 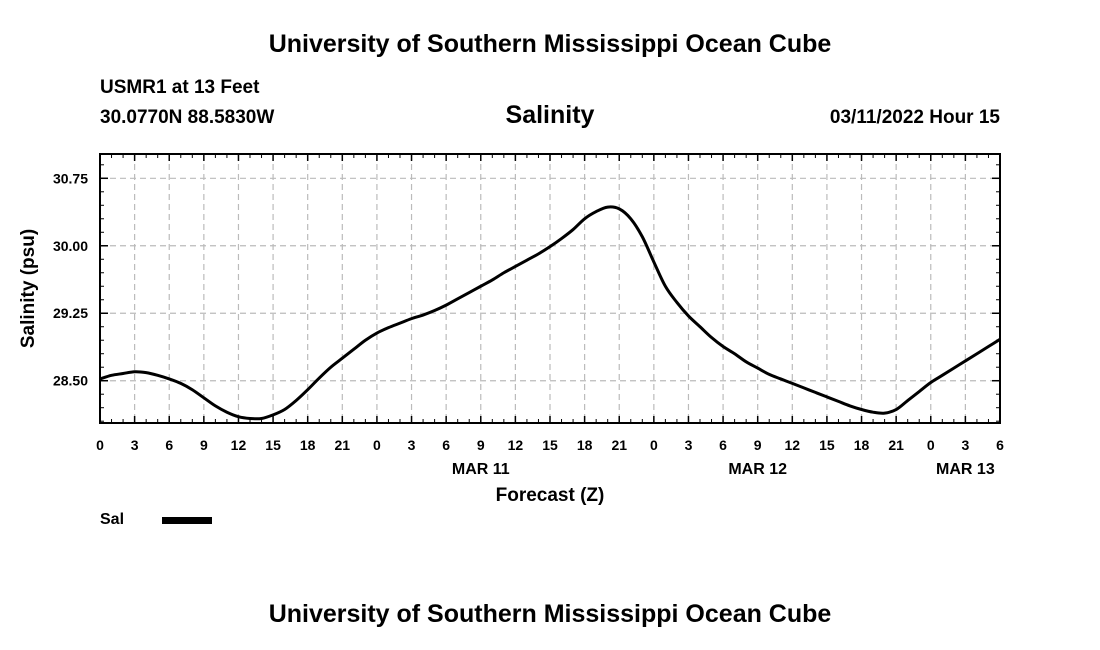 What do you see at coordinates (70, 313) in the screenshot?
I see `y-tick-label: 29.25` at bounding box center [70, 313].